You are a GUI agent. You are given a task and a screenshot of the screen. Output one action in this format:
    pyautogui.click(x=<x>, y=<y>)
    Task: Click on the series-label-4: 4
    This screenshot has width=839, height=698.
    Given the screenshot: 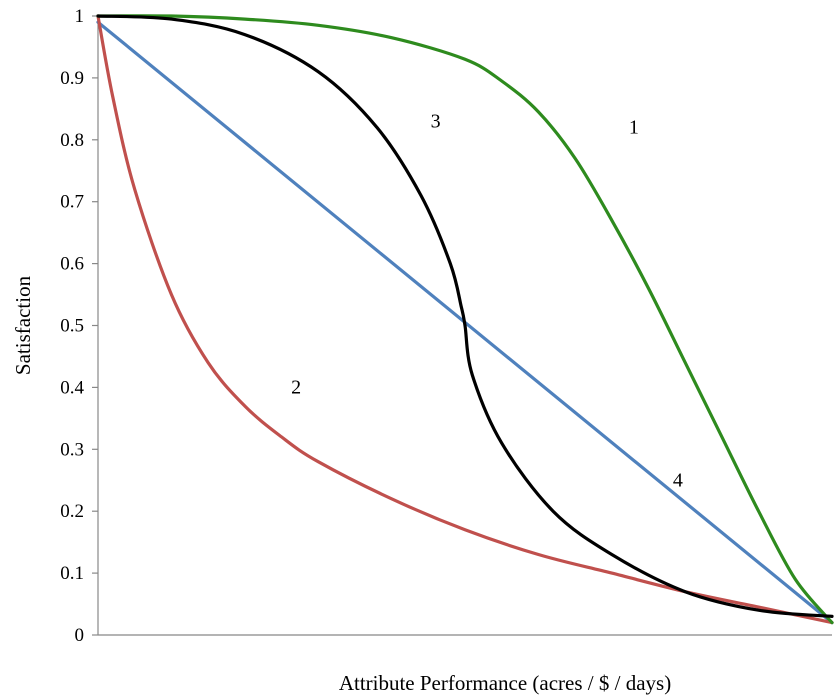 What is the action you would take?
    pyautogui.click(x=678, y=480)
    